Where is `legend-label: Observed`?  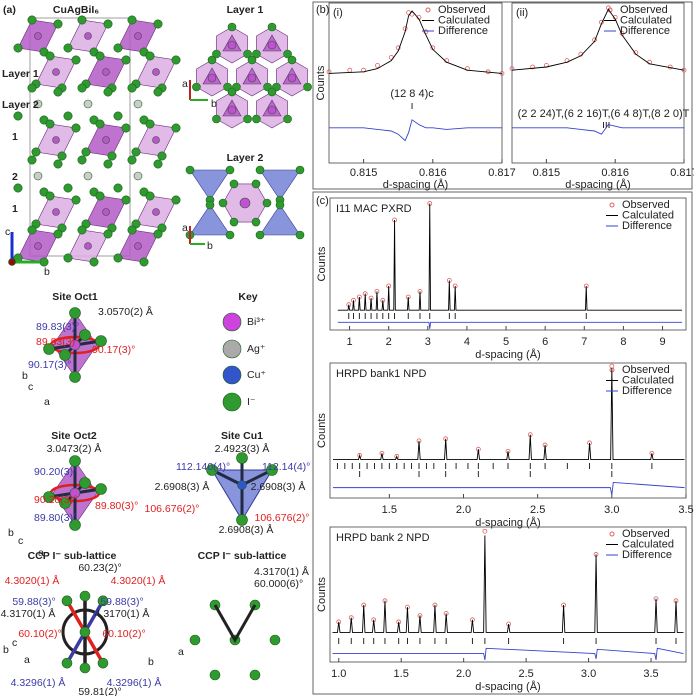
legend-label: Observed is located at coordinates (644, 10).